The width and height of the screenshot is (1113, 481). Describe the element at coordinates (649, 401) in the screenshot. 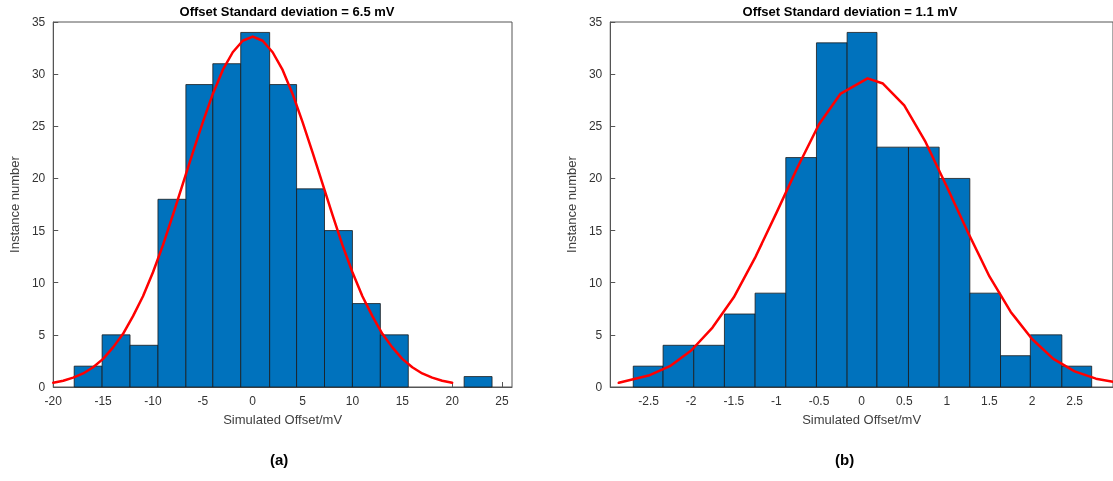

I see `x-tick-label: -2.5` at that location.